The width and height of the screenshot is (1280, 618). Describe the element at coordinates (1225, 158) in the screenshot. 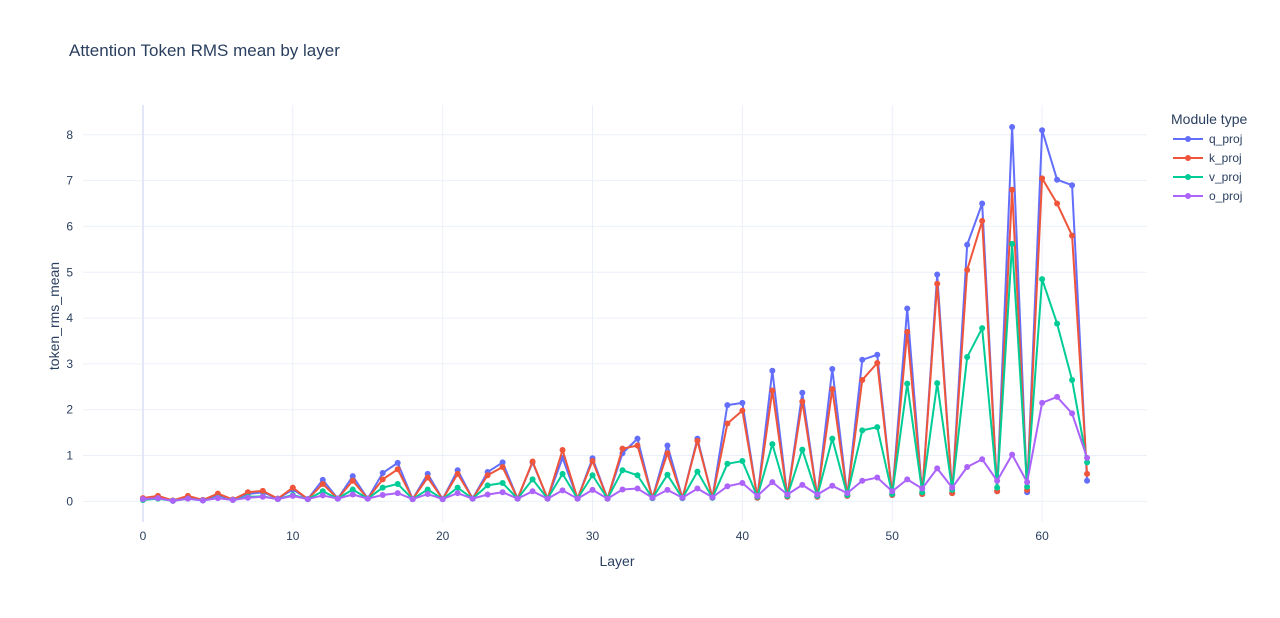

I see `legend-label: k_proj` at that location.